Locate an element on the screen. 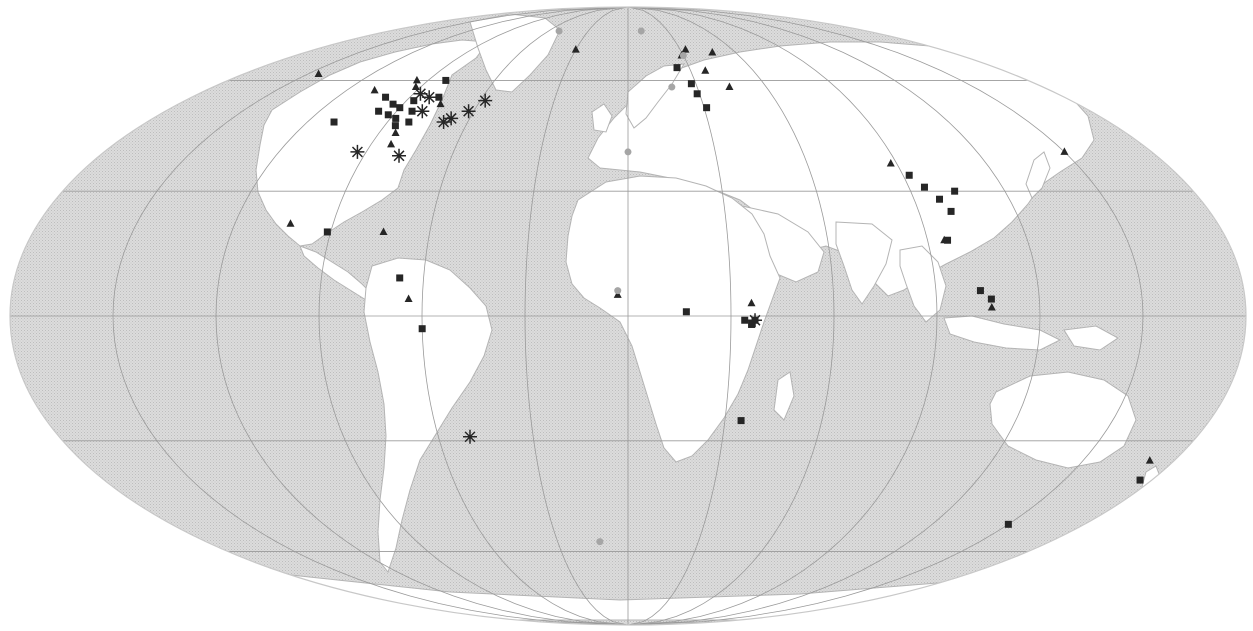 This screenshot has width=1253, height=631. land-british-isles is located at coordinates (602, 118).